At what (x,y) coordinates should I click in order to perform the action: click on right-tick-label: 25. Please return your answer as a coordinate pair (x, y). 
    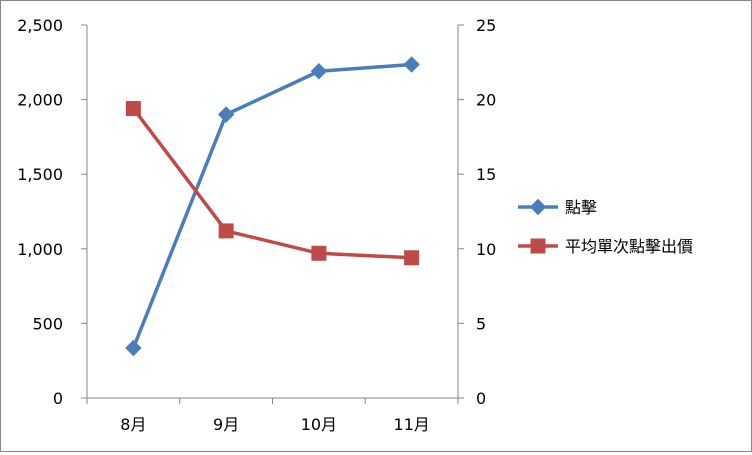
    Looking at the image, I should click on (486, 25).